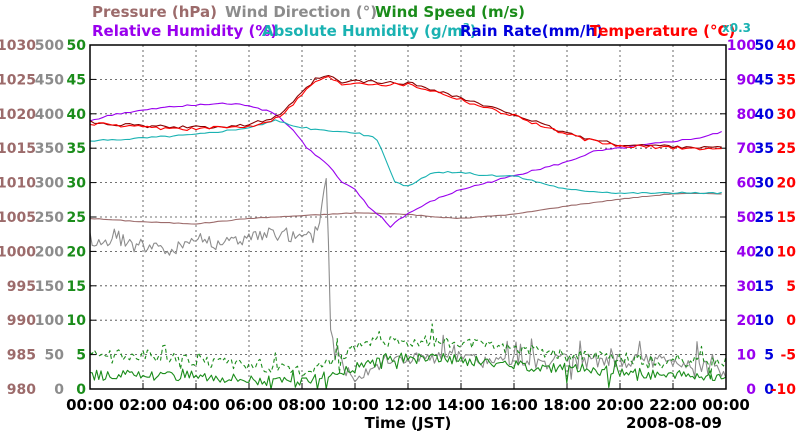 The height and width of the screenshot is (434, 800). I want to click on tick-label-relative-humidity: 50, so click(747, 218).